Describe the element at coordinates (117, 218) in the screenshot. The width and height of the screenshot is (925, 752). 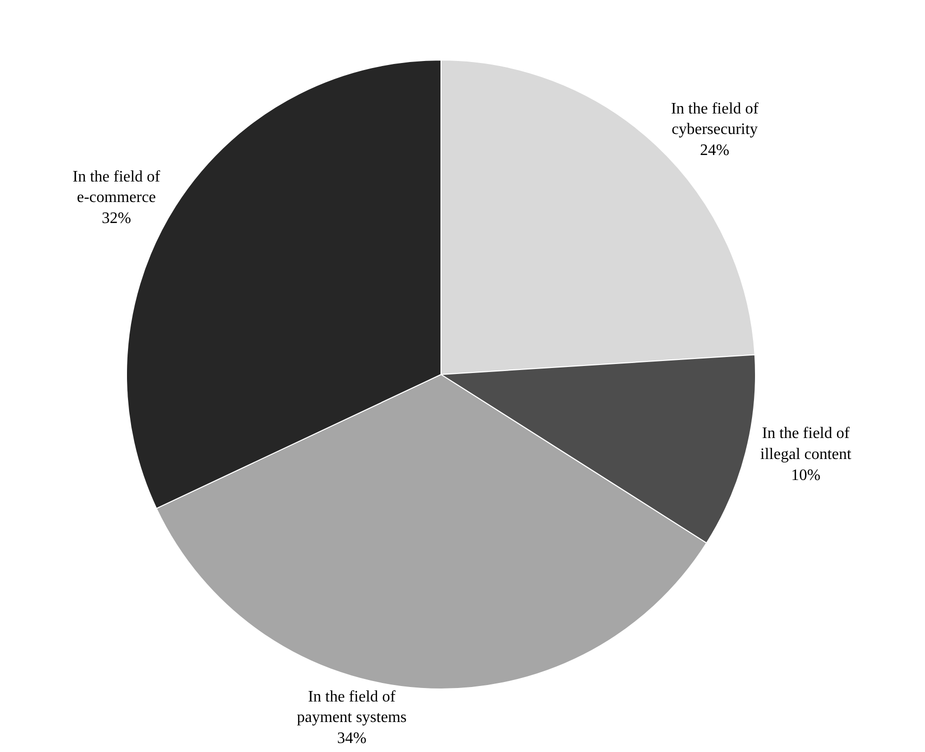
I see `data-label: 32%` at that location.